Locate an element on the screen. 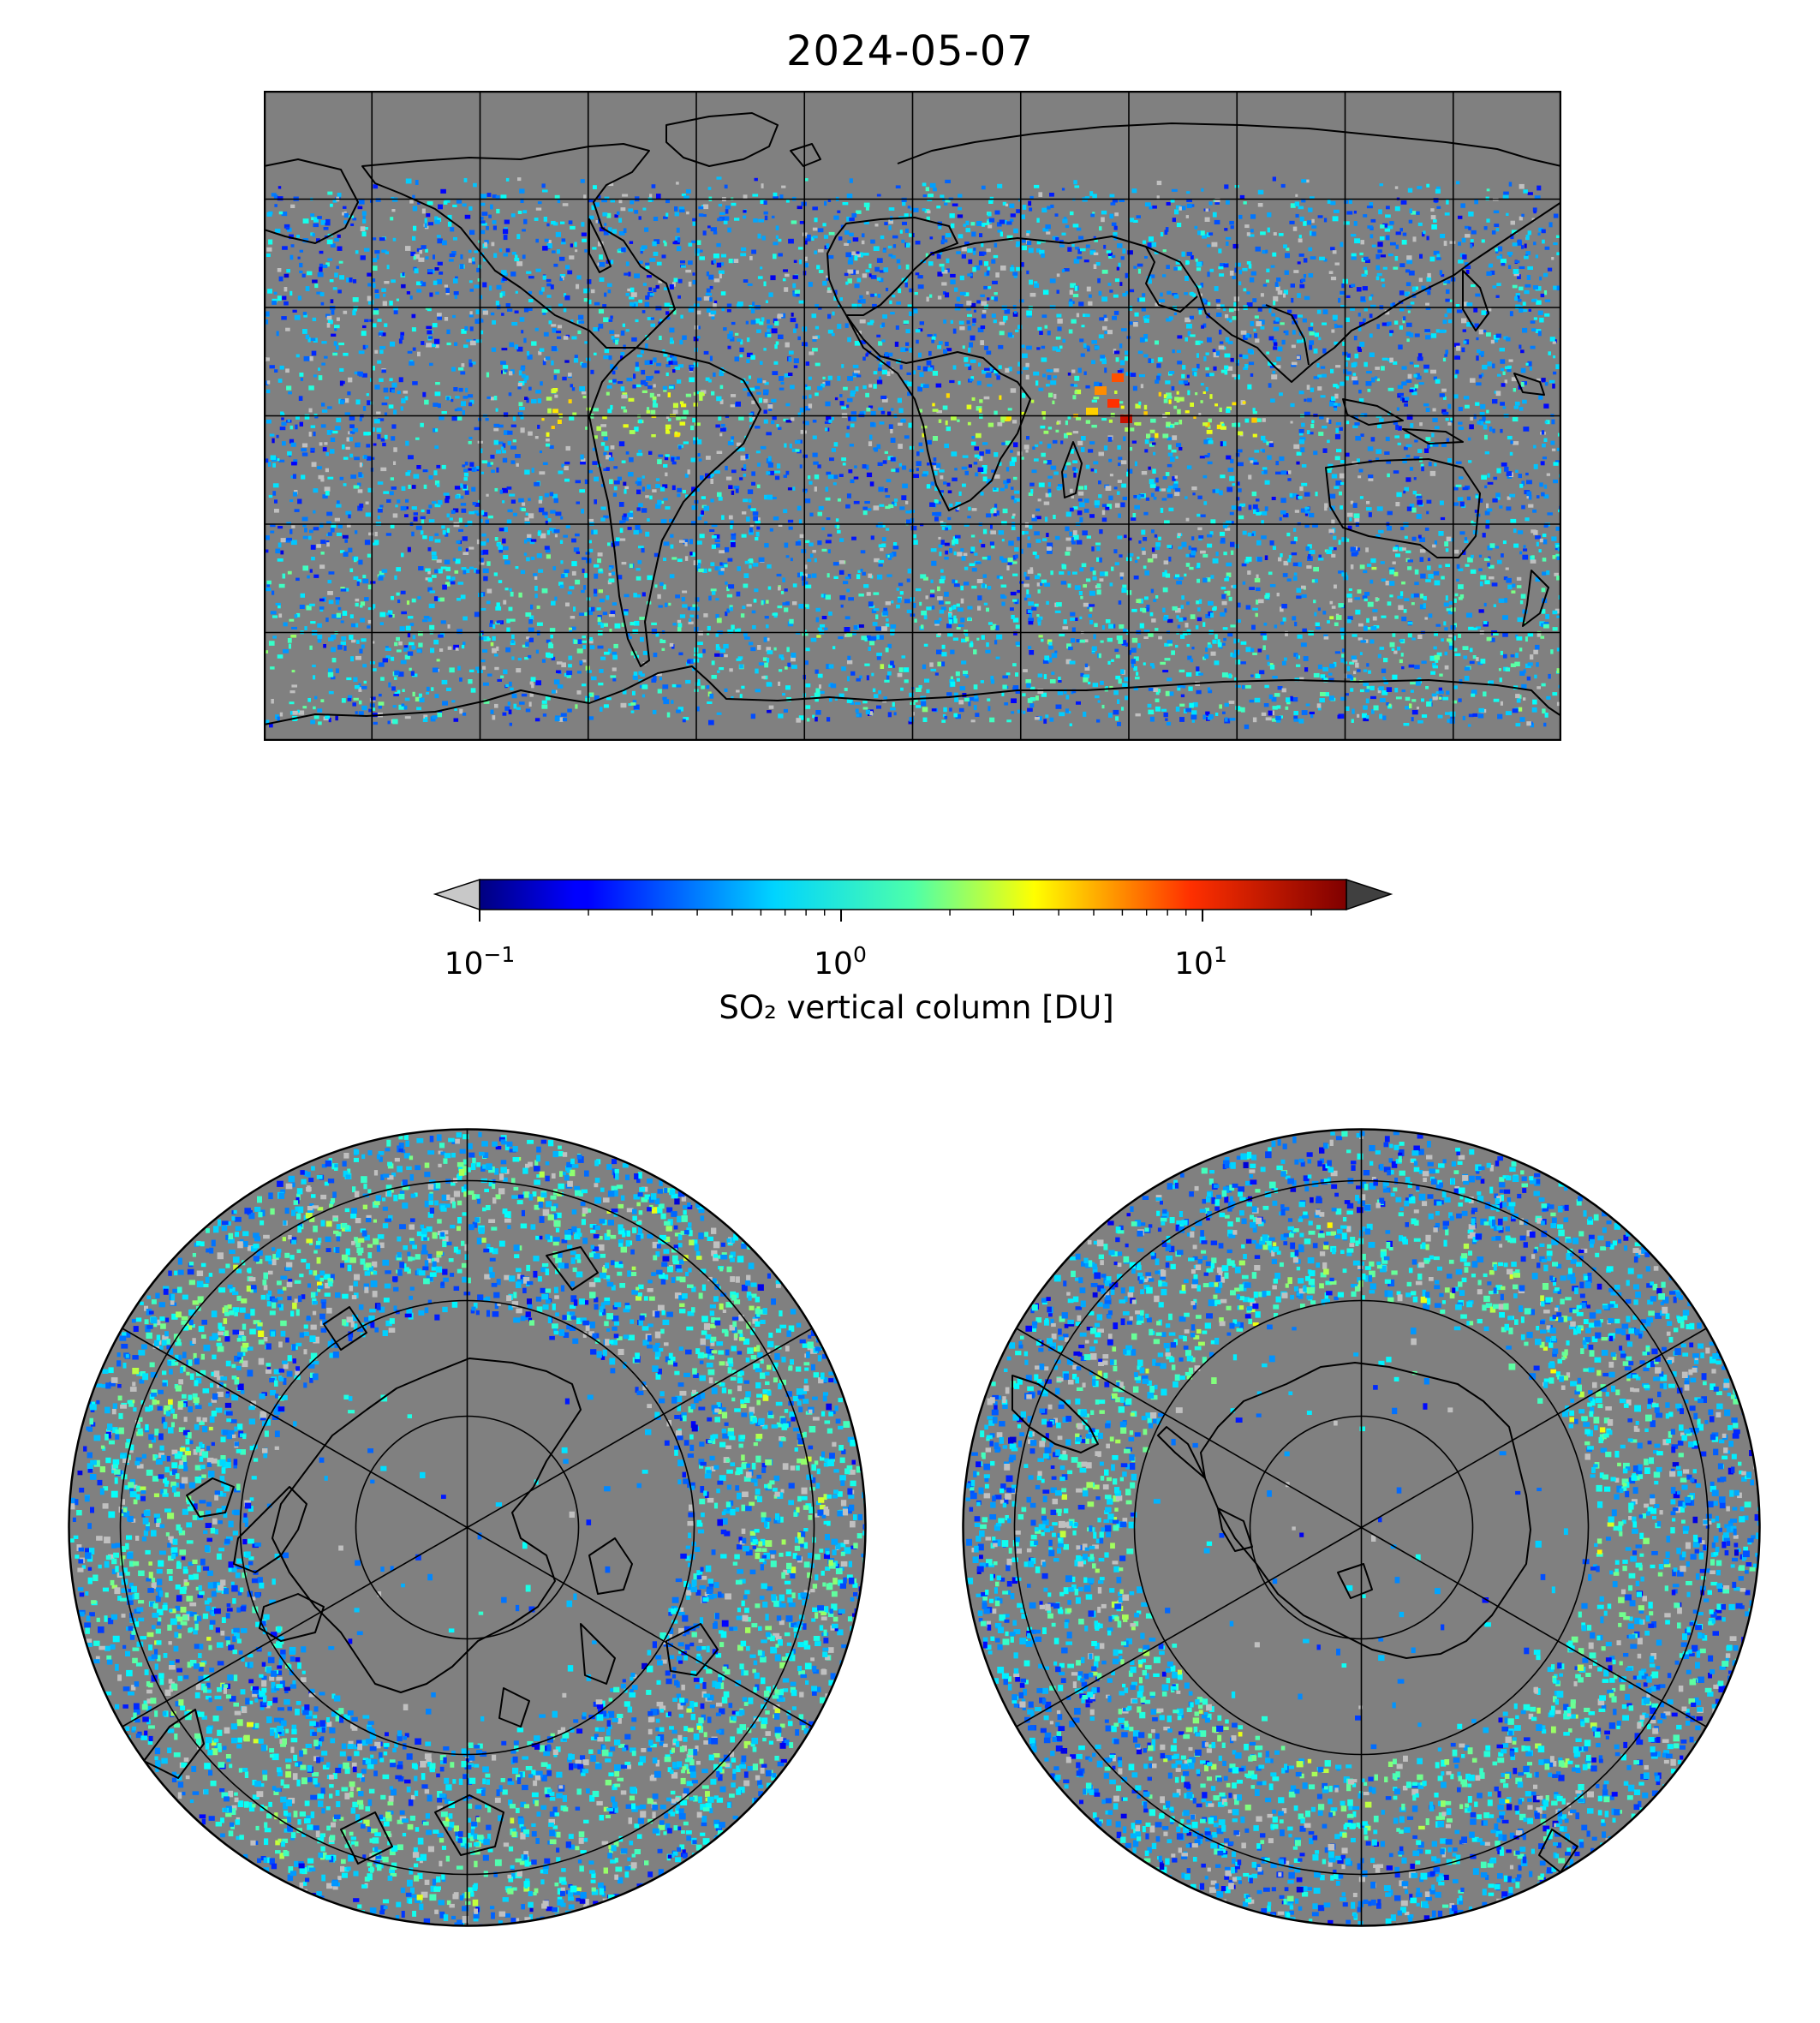 The image size is (1820, 2023). colorbar-gradient is located at coordinates (913, 895).